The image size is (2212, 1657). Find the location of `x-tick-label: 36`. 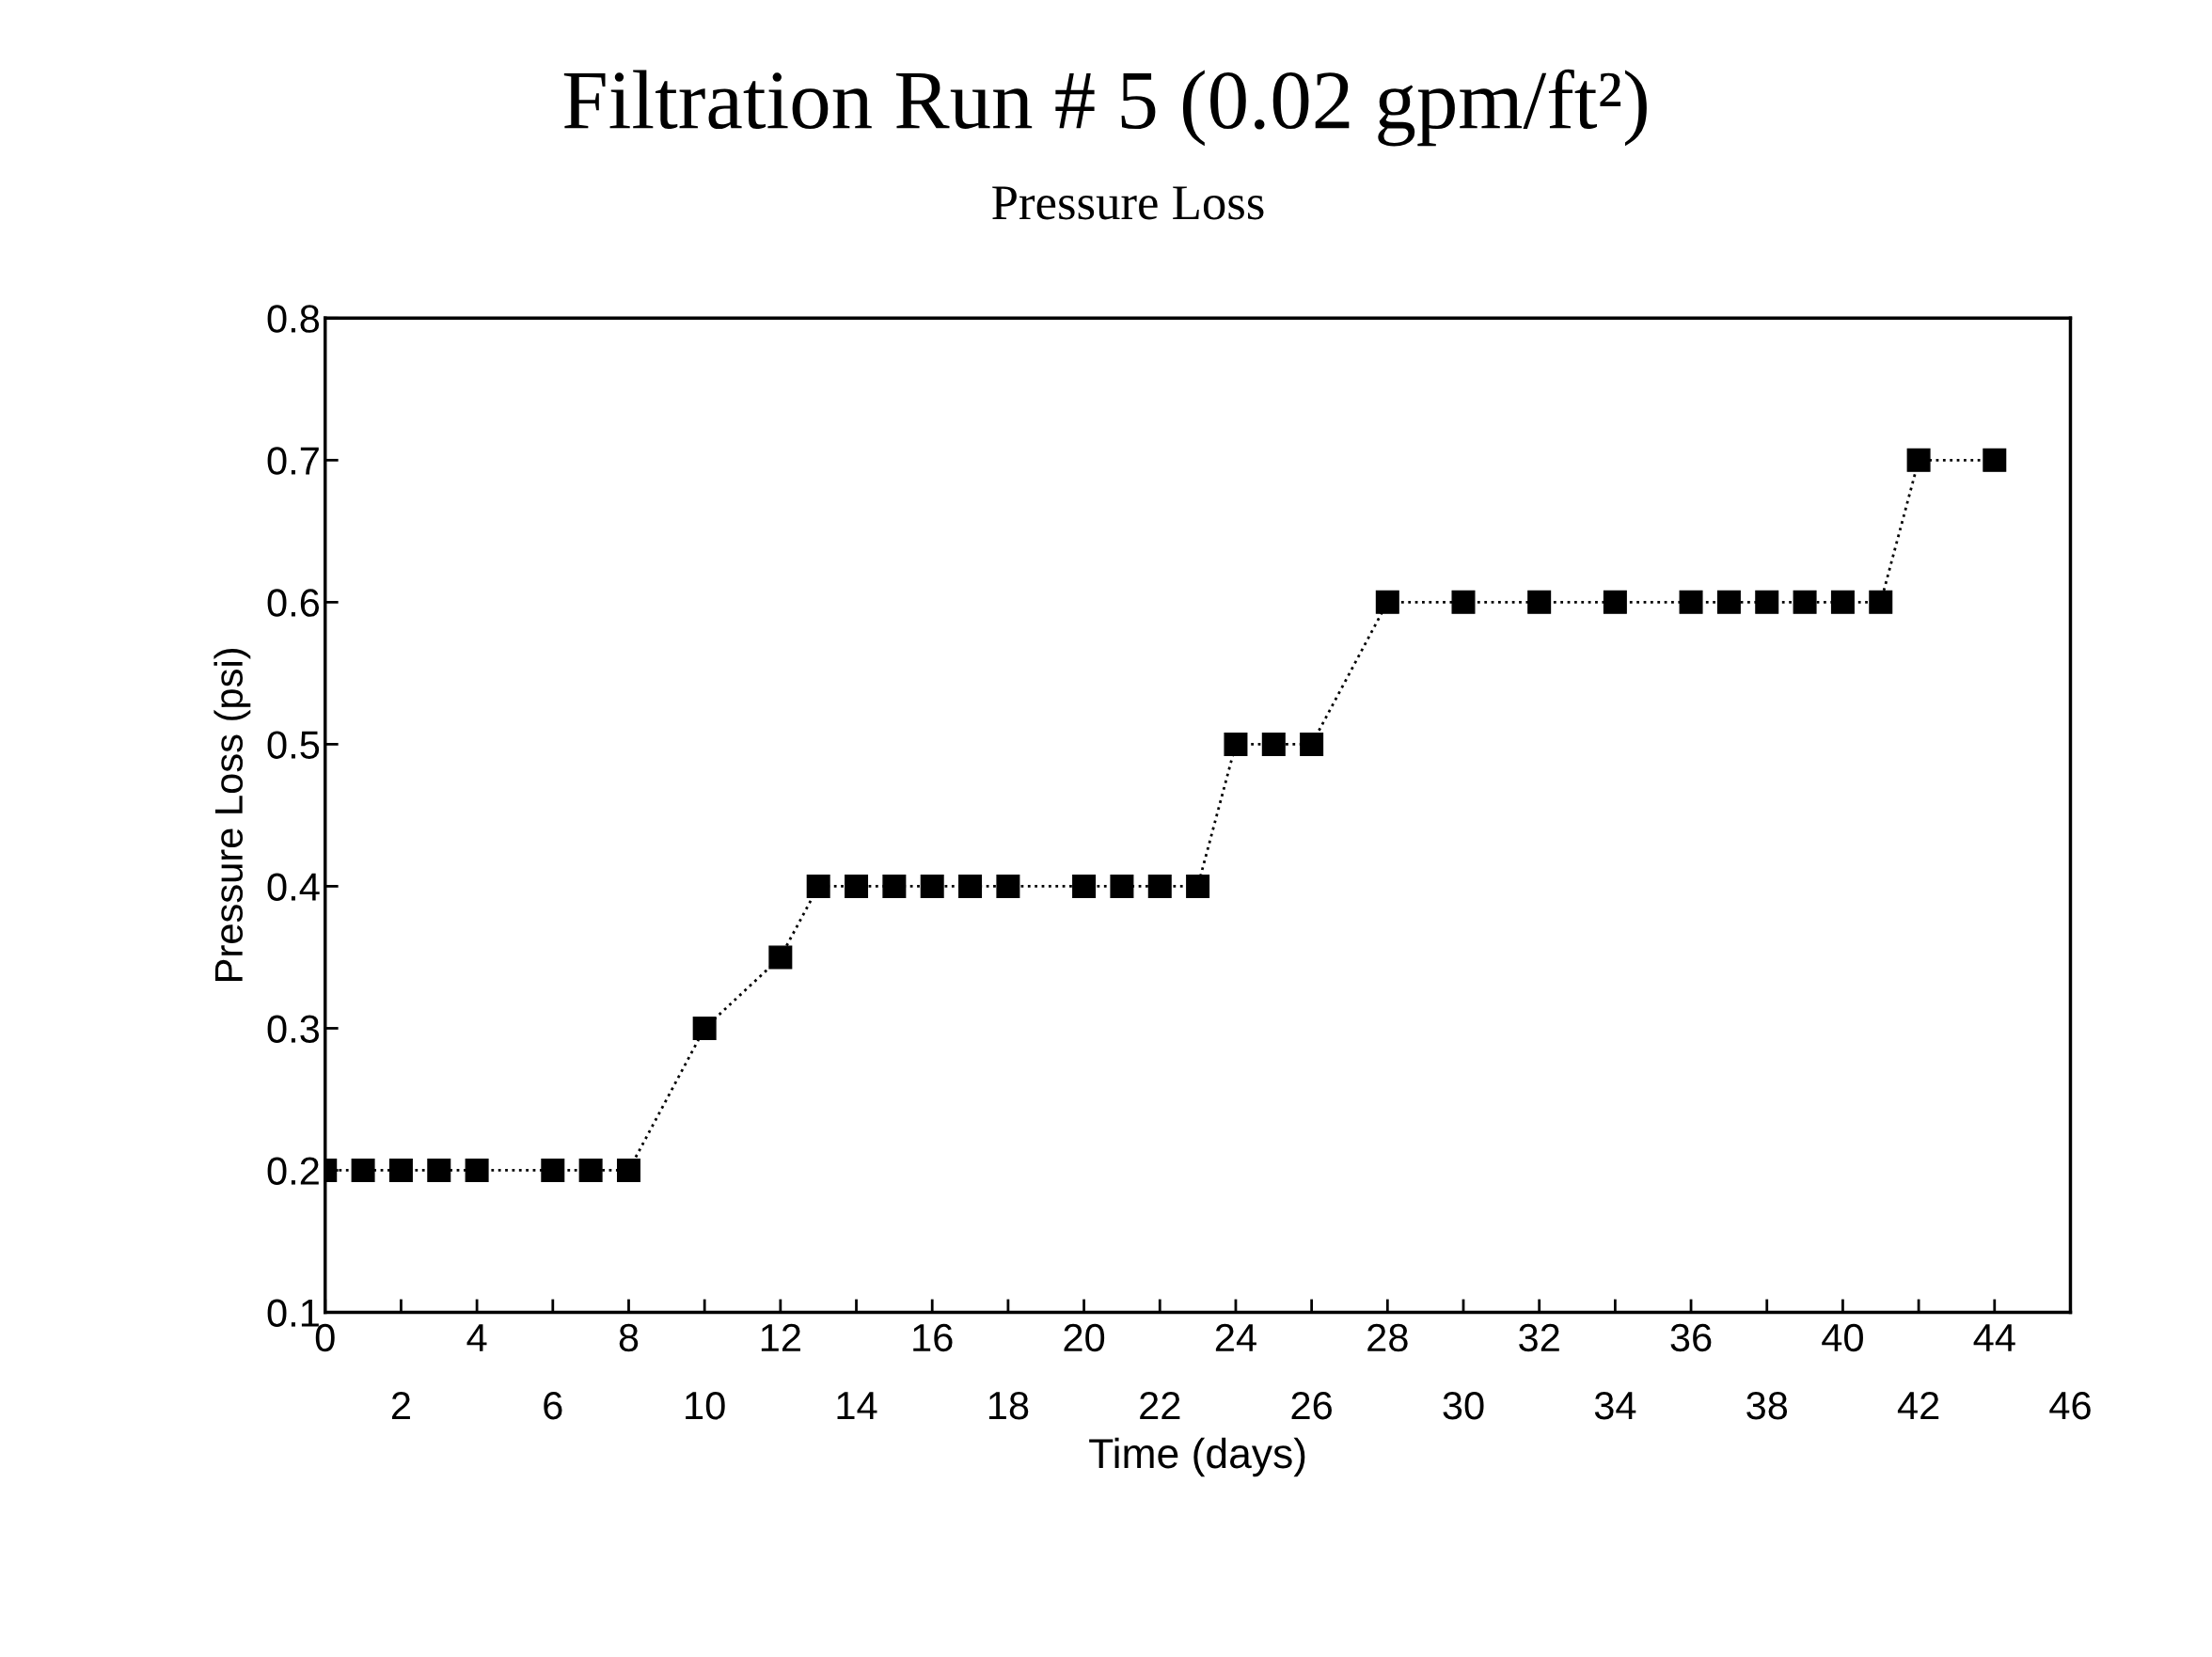

x-tick-label: 36 is located at coordinates (1691, 1337).